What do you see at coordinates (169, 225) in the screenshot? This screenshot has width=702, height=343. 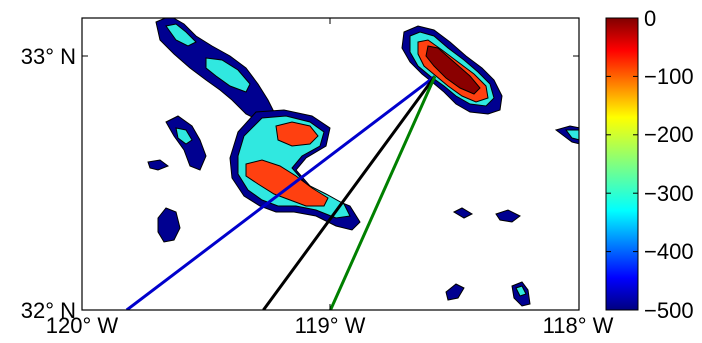 I see `bank-west-lower` at bounding box center [169, 225].